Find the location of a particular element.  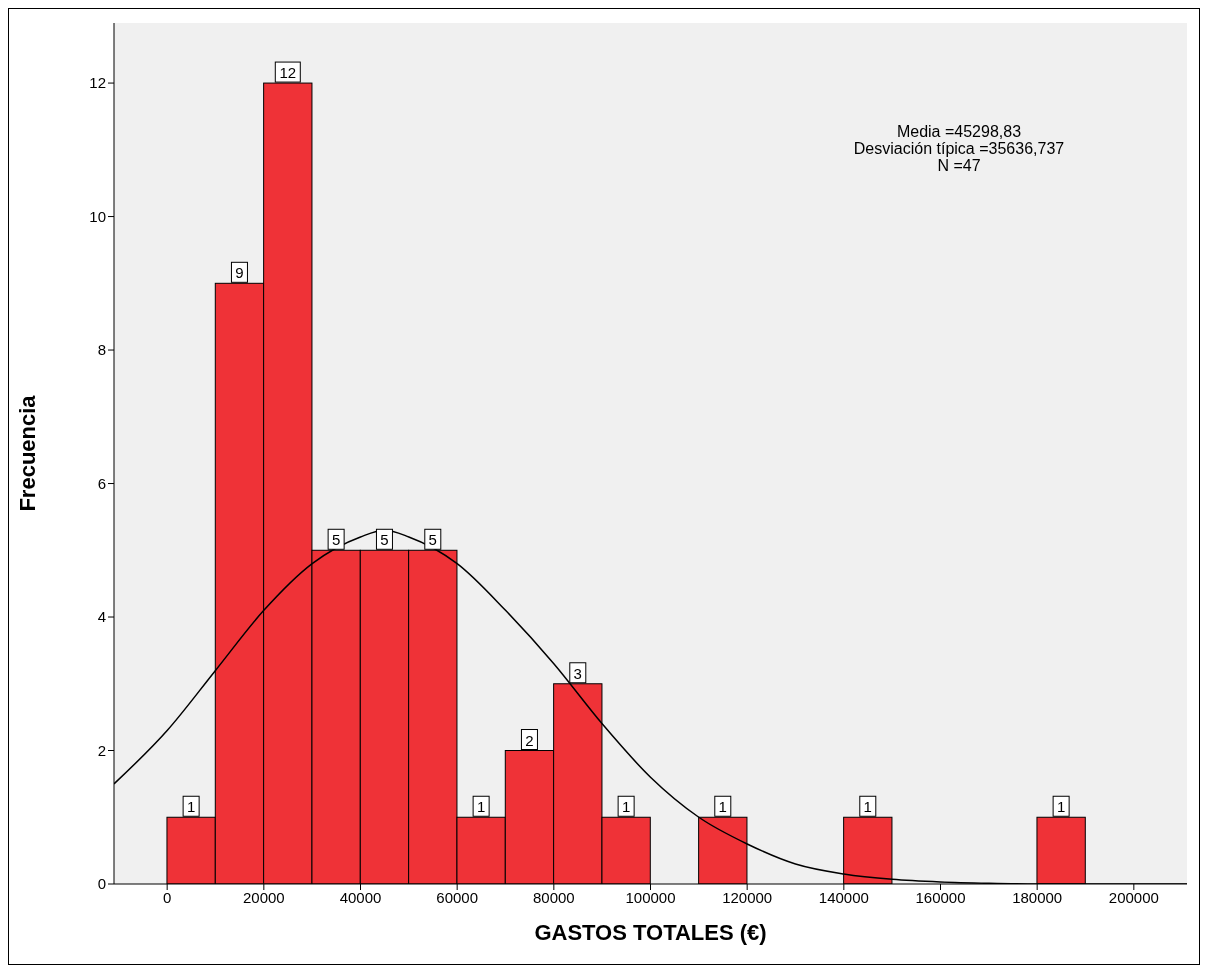

x-tick-label: 200000 is located at coordinates (1133, 897).